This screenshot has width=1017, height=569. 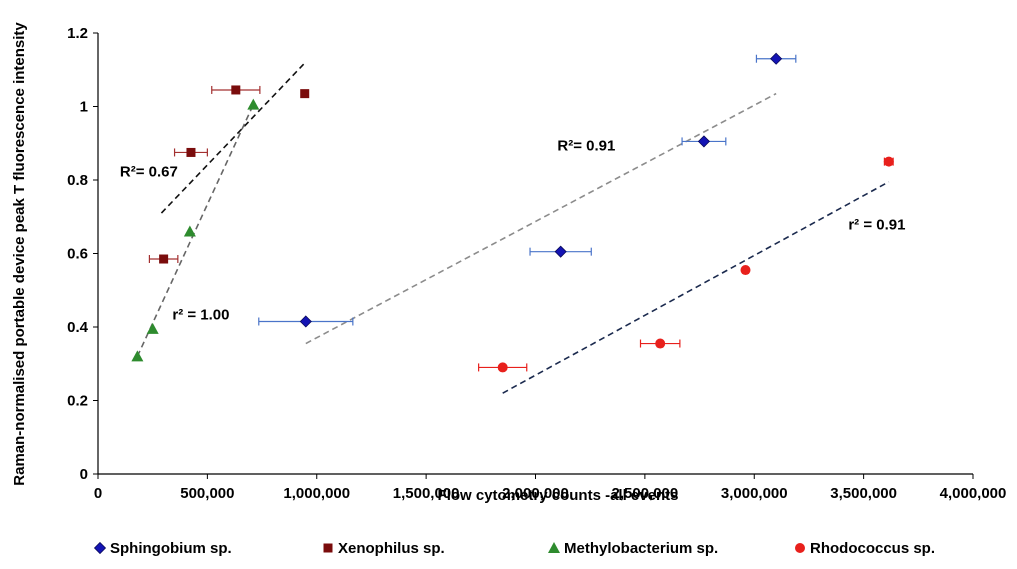 I want to click on x-tick-label: 3,500,000, so click(x=863, y=493).